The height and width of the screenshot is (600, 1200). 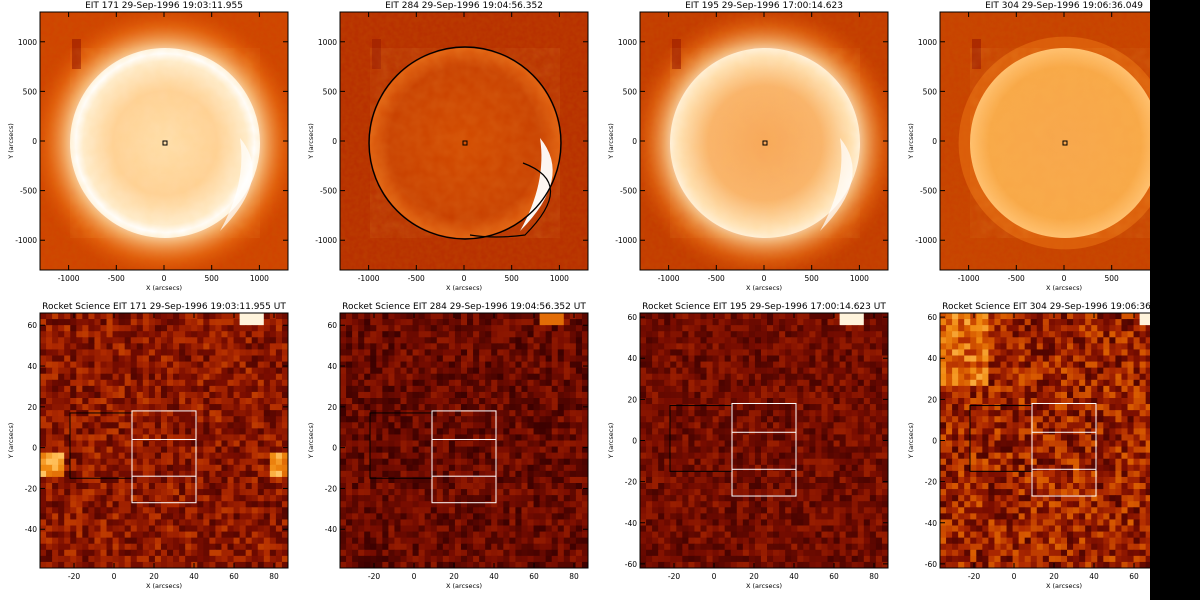 I want to click on y-tick-label: 60, so click(x=332, y=325).